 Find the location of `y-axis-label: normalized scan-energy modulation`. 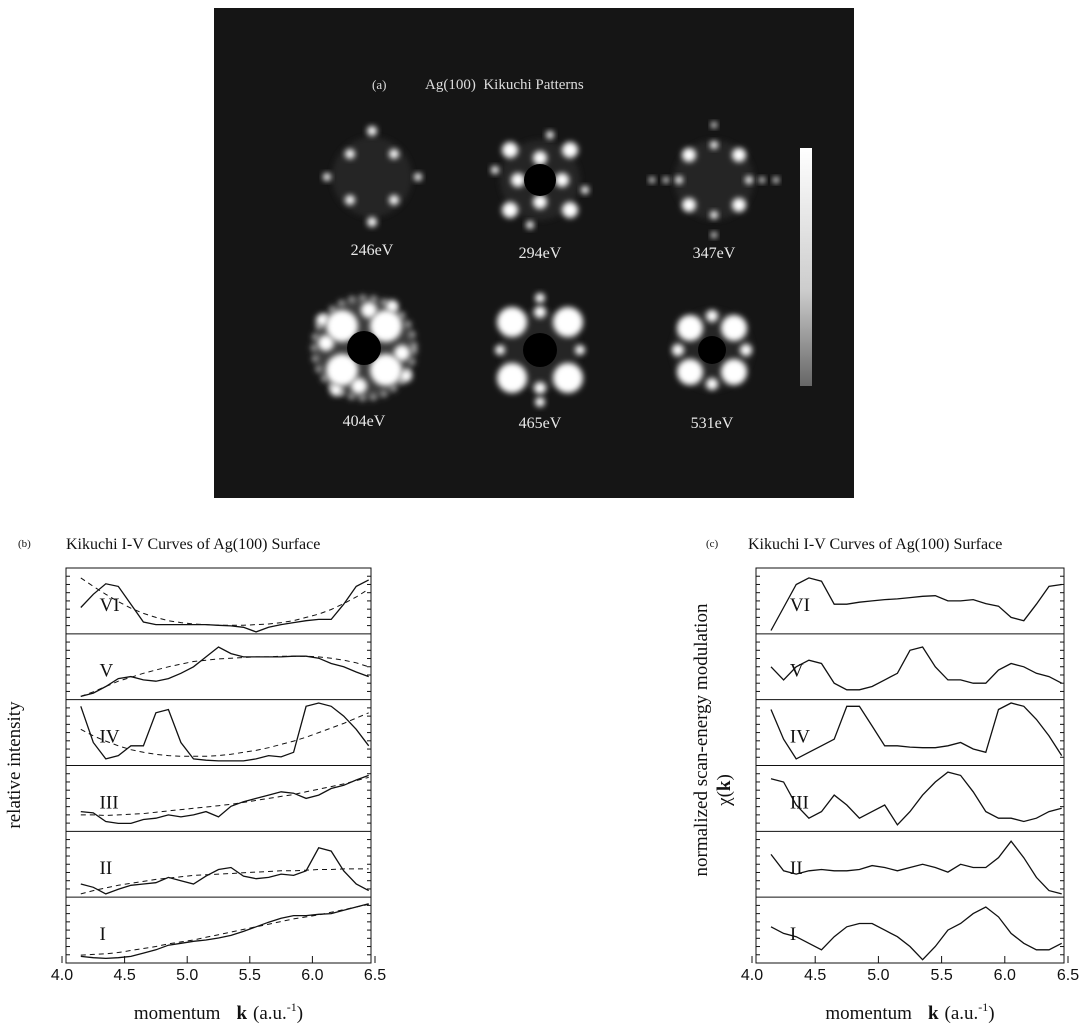

y-axis-label: normalized scan-energy modulation is located at coordinates (701, 739).